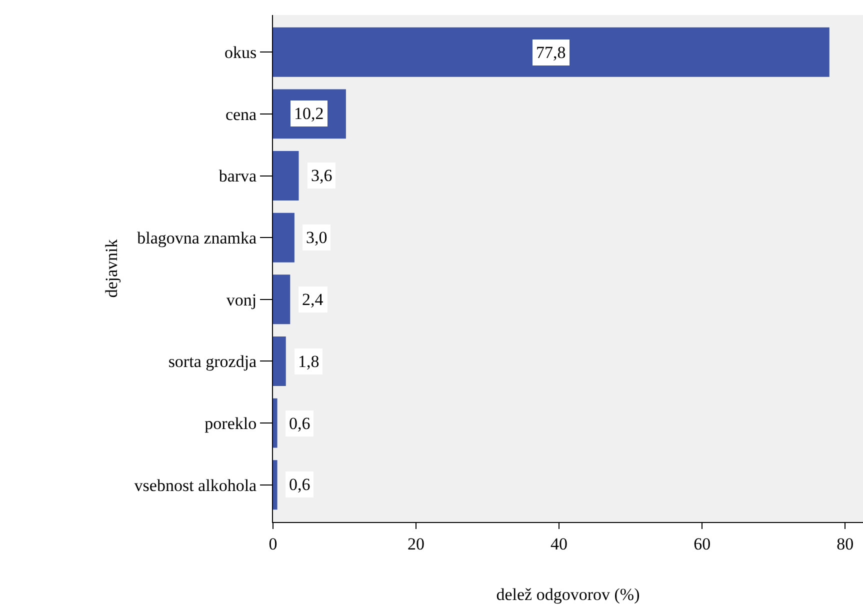 This screenshot has width=863, height=615. What do you see at coordinates (238, 176) in the screenshot?
I see `y-tick-label: barva` at bounding box center [238, 176].